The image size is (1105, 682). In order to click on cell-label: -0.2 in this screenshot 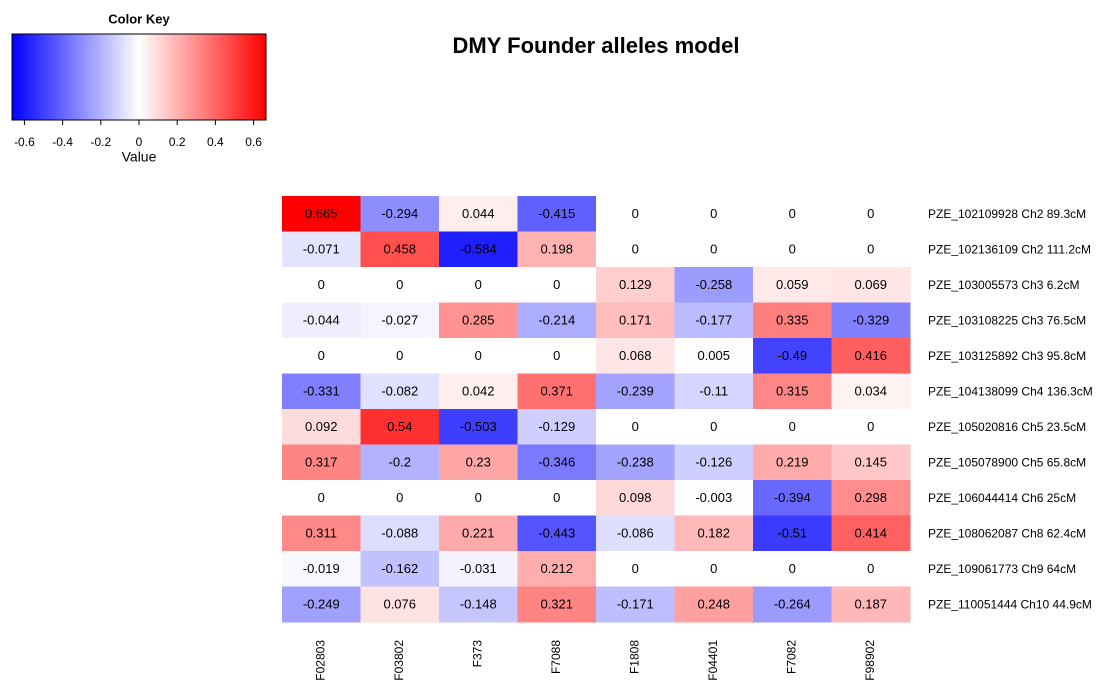, I will do `click(400, 462)`.